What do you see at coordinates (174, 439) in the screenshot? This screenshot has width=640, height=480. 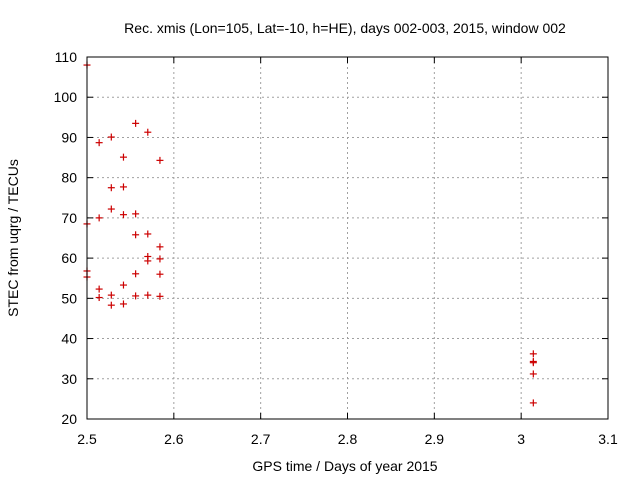 I see `x-tick-label: 2.6` at bounding box center [174, 439].